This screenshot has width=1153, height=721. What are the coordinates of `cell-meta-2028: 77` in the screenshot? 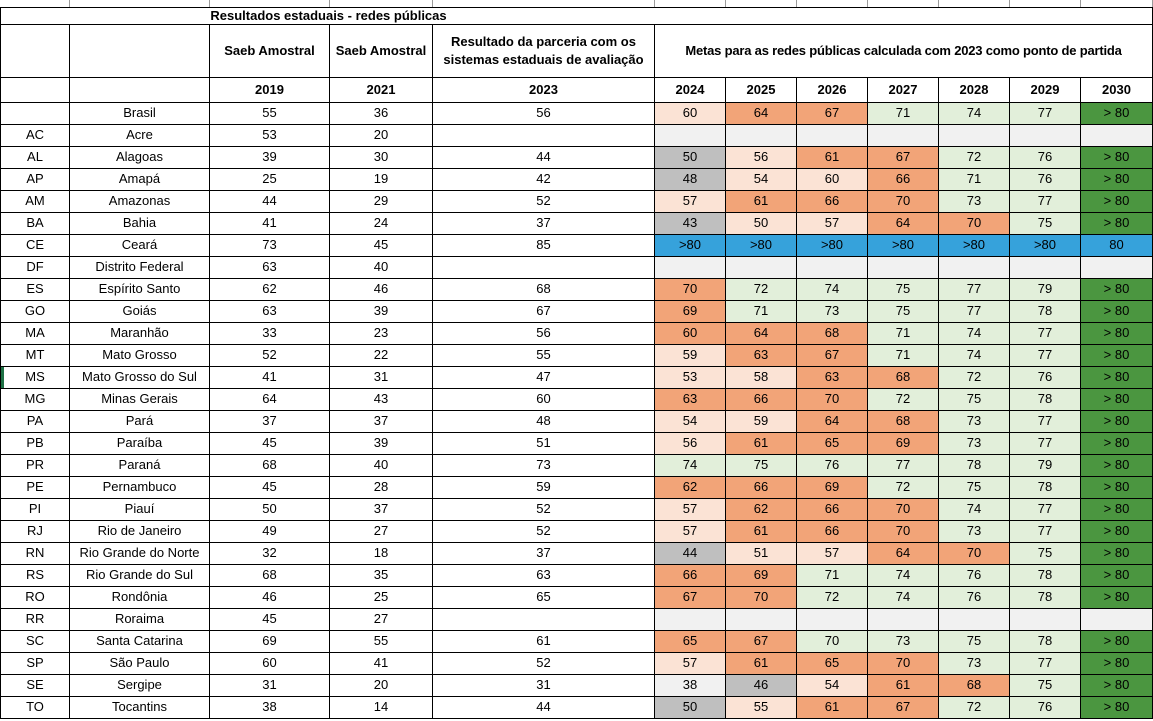 It's located at (974, 312).